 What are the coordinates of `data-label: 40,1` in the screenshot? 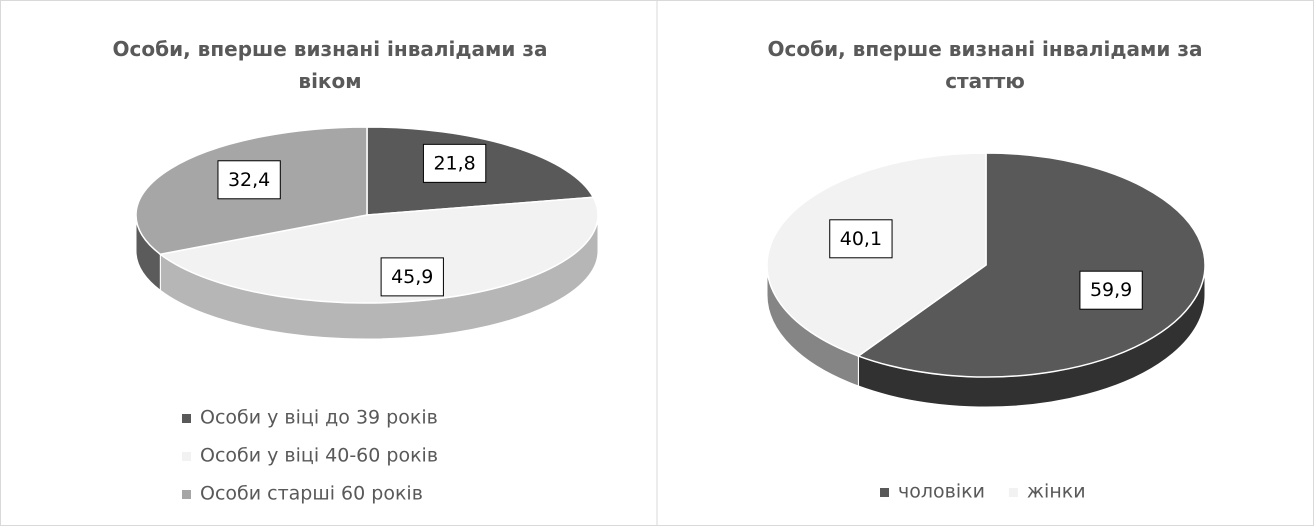 It's located at (861, 239).